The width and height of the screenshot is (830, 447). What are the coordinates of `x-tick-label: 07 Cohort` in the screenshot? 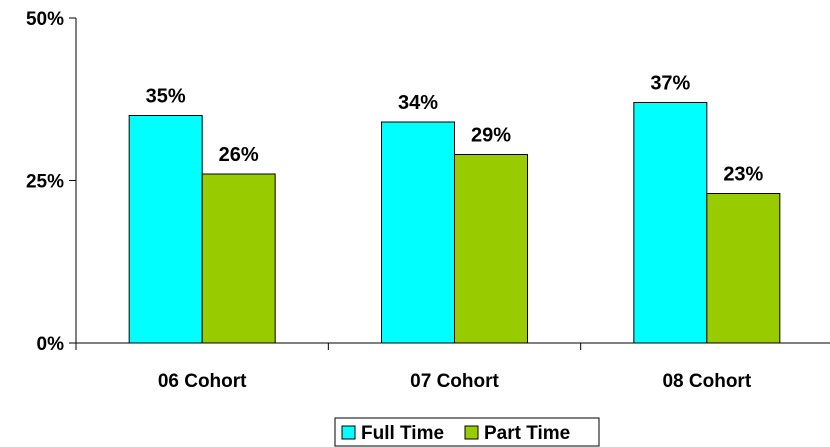 It's located at (454, 381).